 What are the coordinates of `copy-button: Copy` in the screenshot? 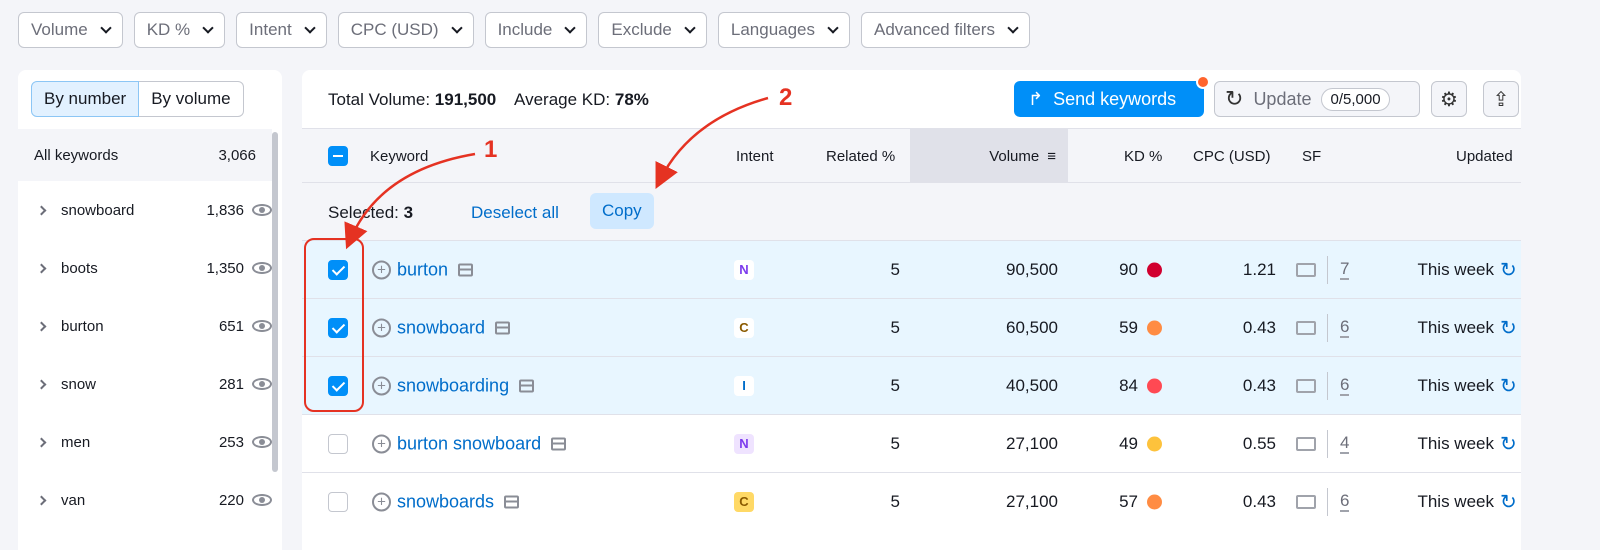 It's located at (622, 211).